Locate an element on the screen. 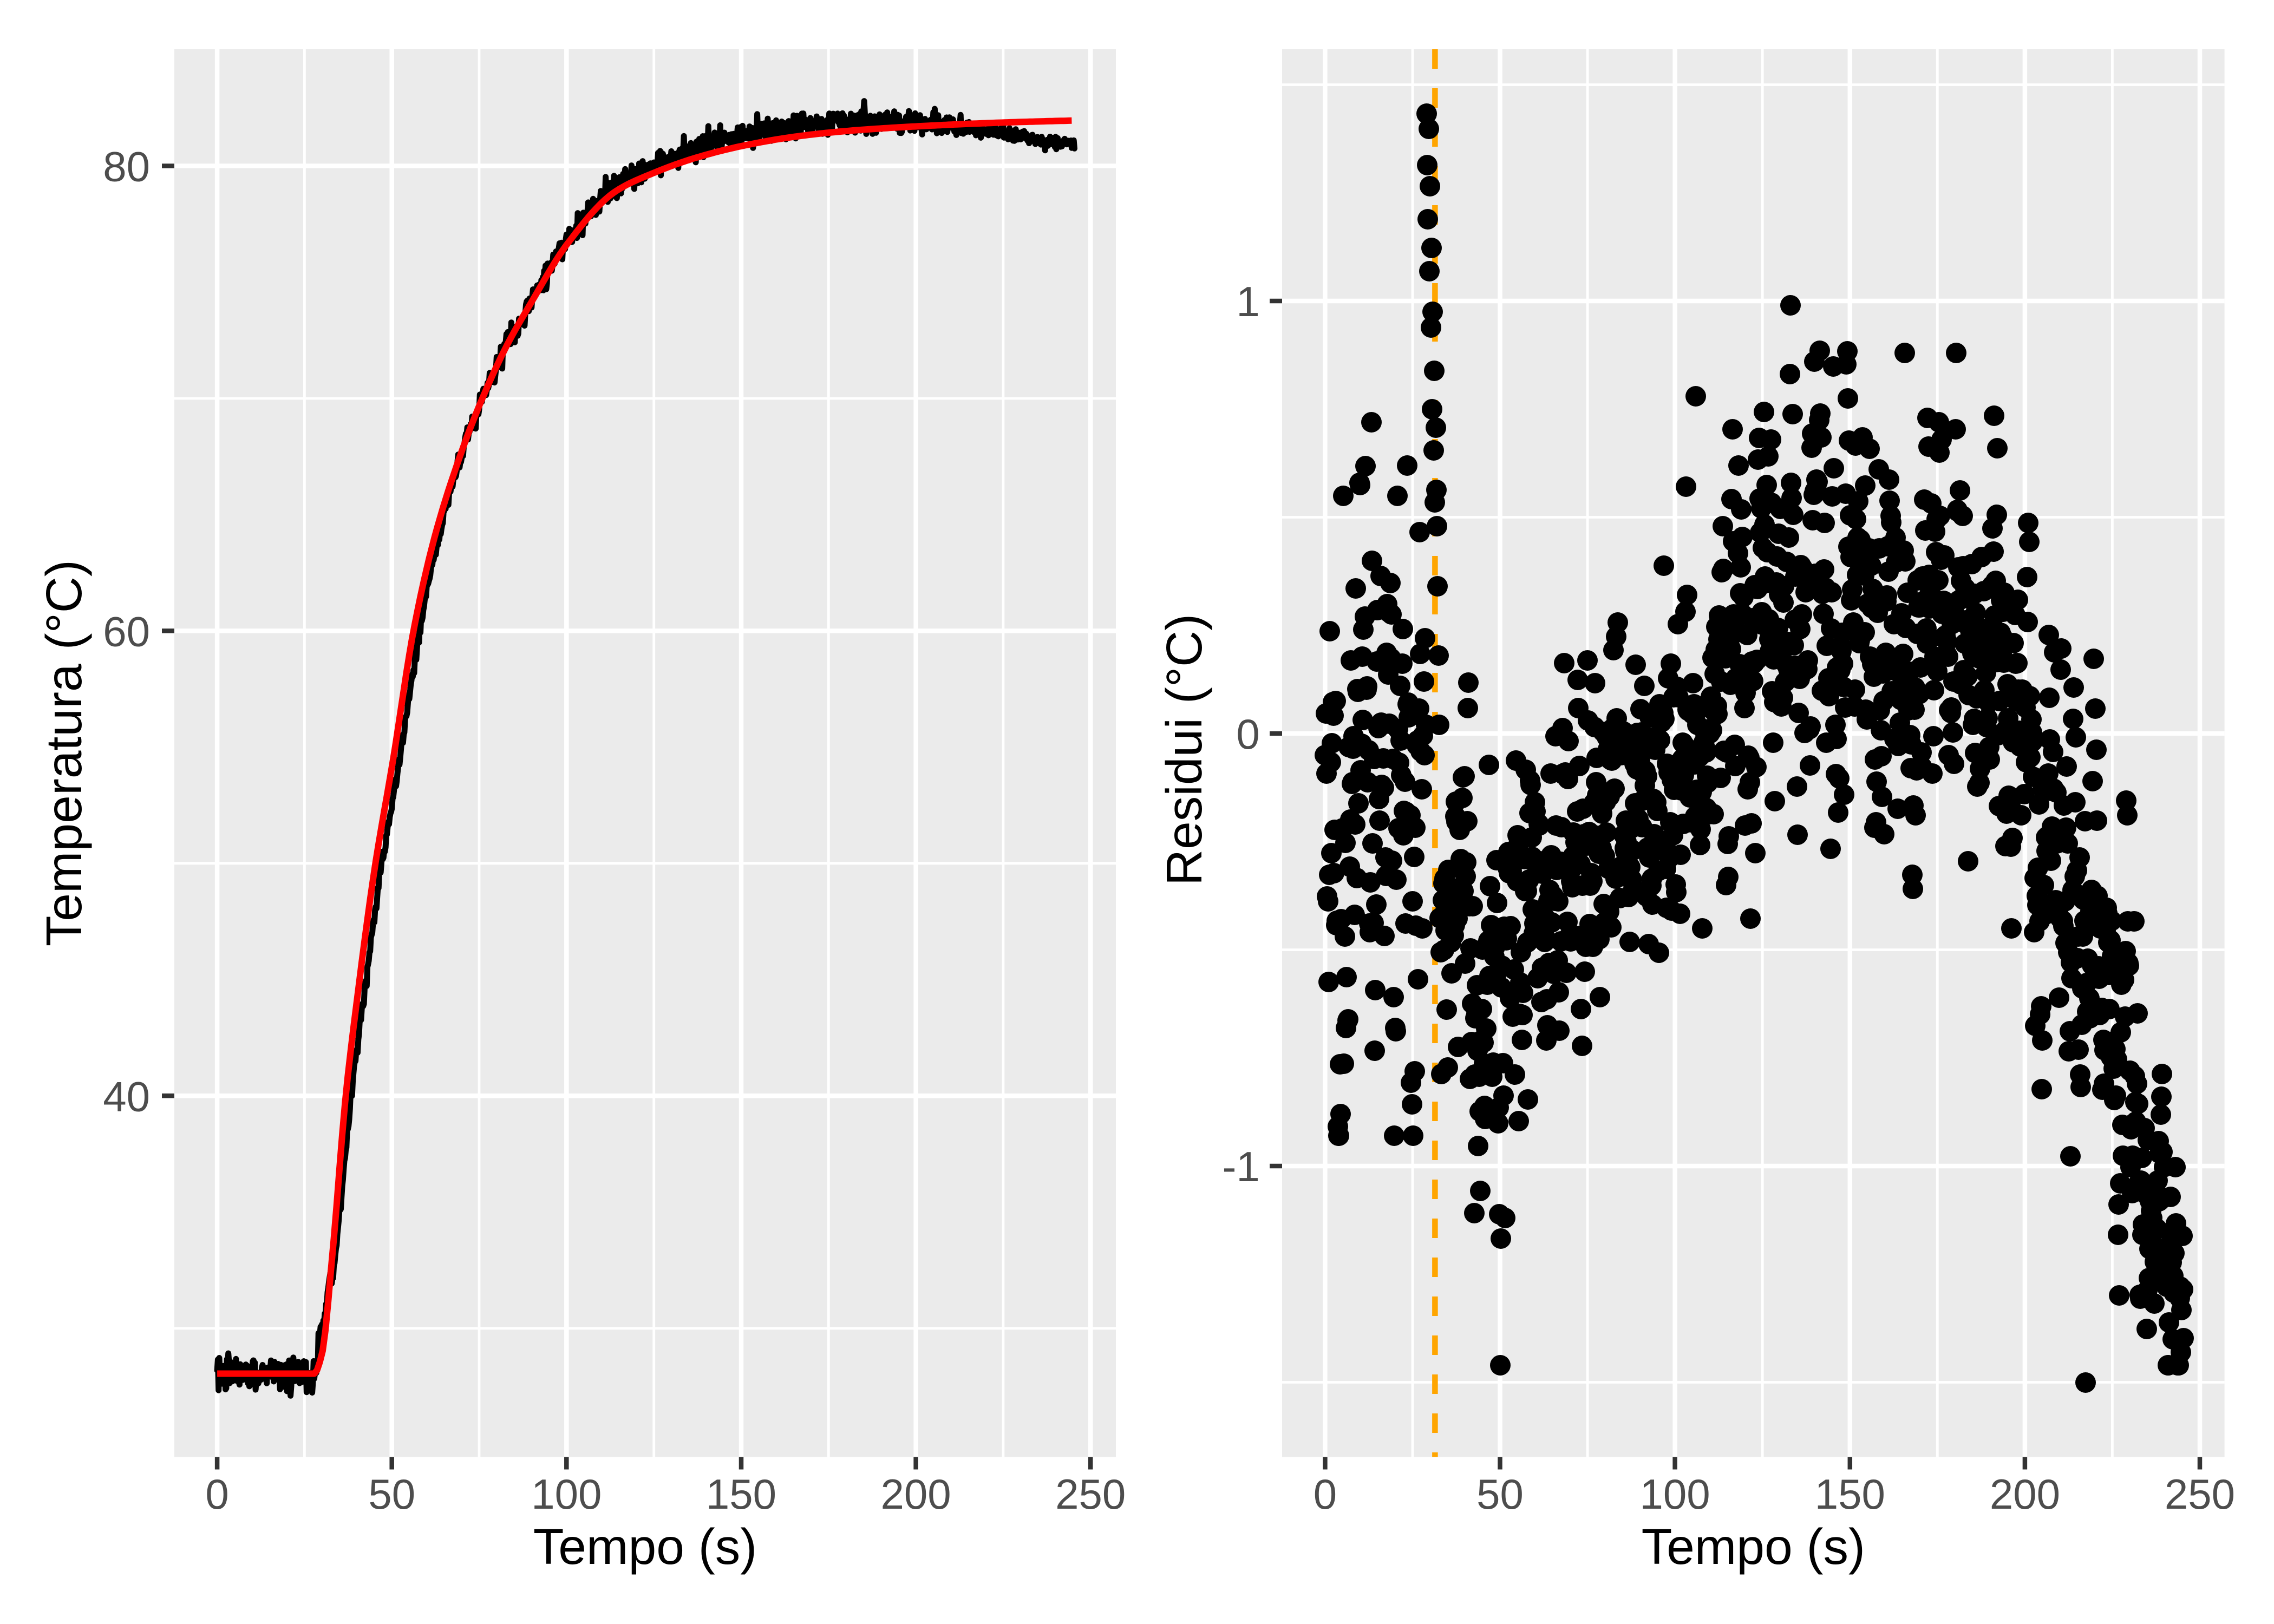 Image resolution: width=2274 pixels, height=1624 pixels. svg-text: -1 is located at coordinates (1241, 1167).